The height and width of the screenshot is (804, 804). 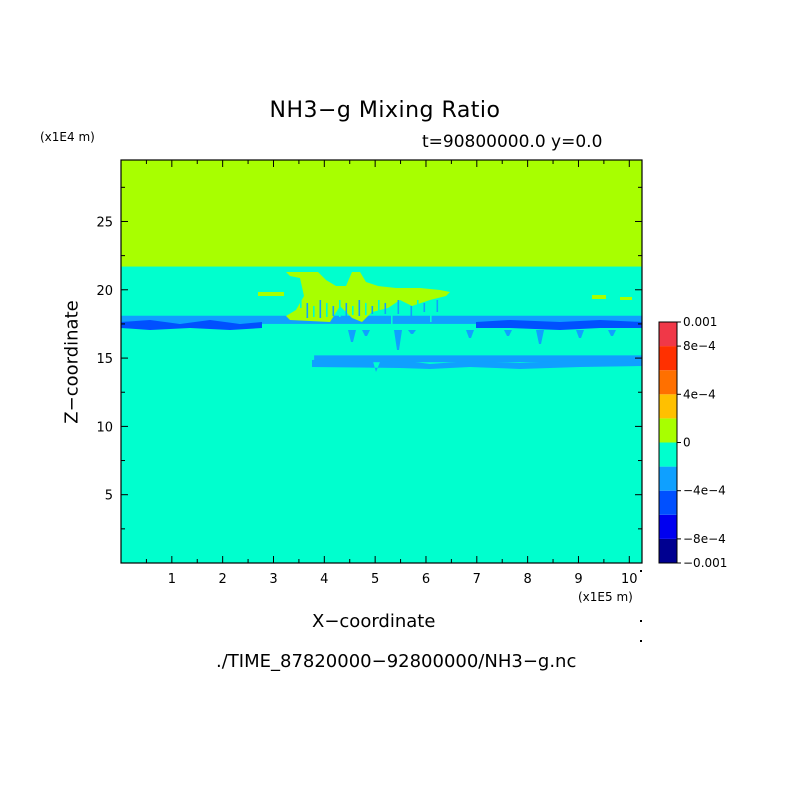 I want to click on mixing-blob-right2, so click(x=626, y=298).